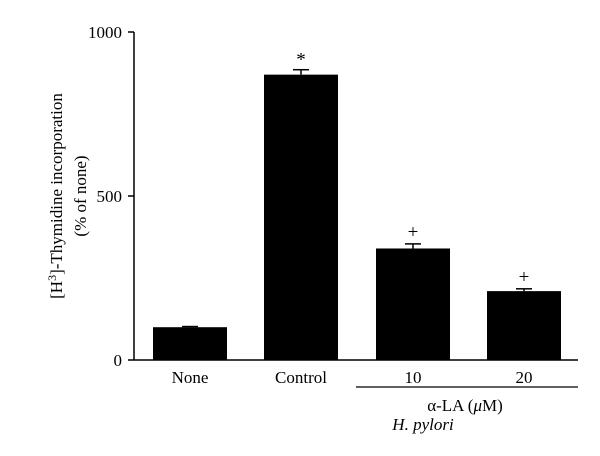 Image resolution: width=600 pixels, height=456 pixels. What do you see at coordinates (301, 217) in the screenshot?
I see `bar-control` at bounding box center [301, 217].